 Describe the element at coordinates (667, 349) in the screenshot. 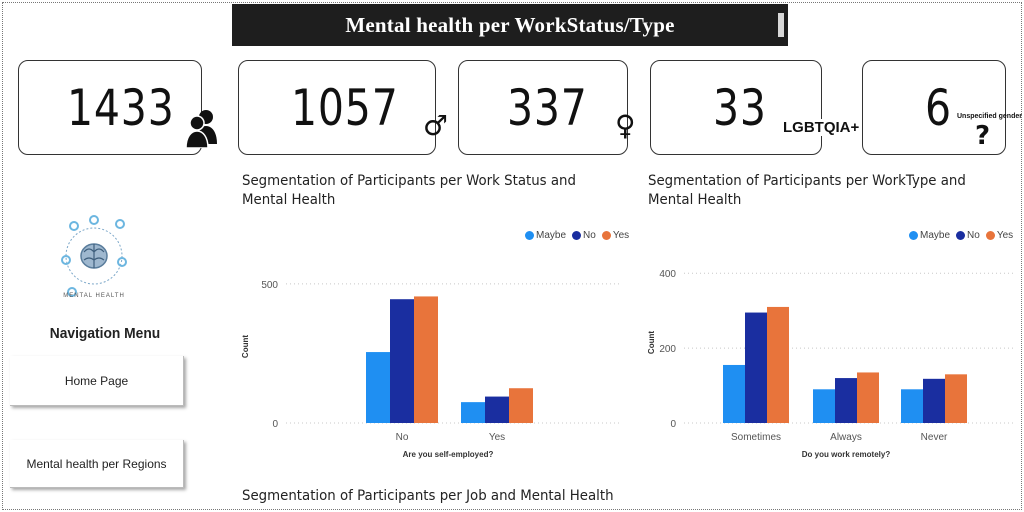

I see `y-tick-label: 200` at that location.